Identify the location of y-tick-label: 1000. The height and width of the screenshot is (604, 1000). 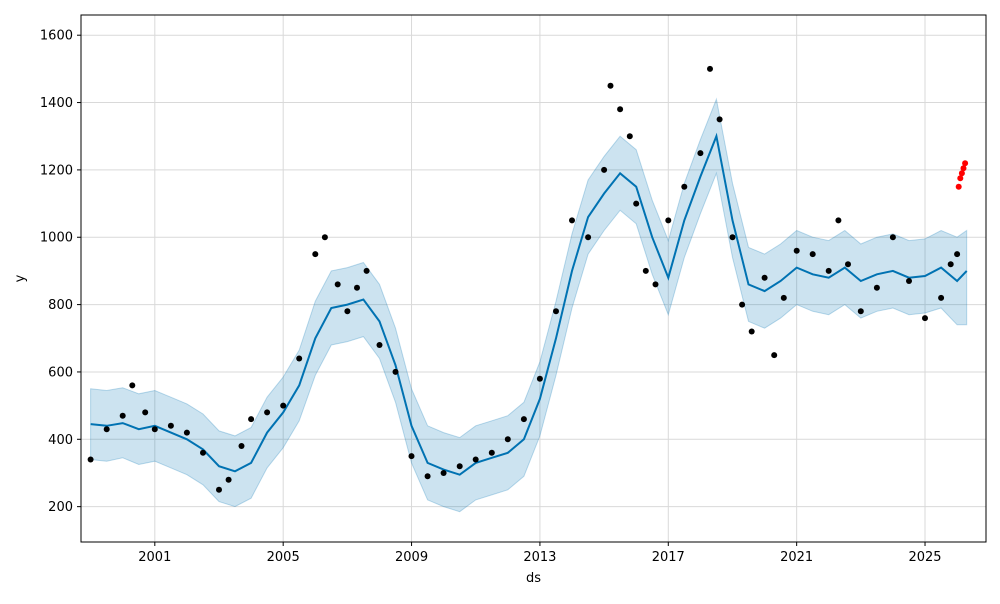
(56, 238).